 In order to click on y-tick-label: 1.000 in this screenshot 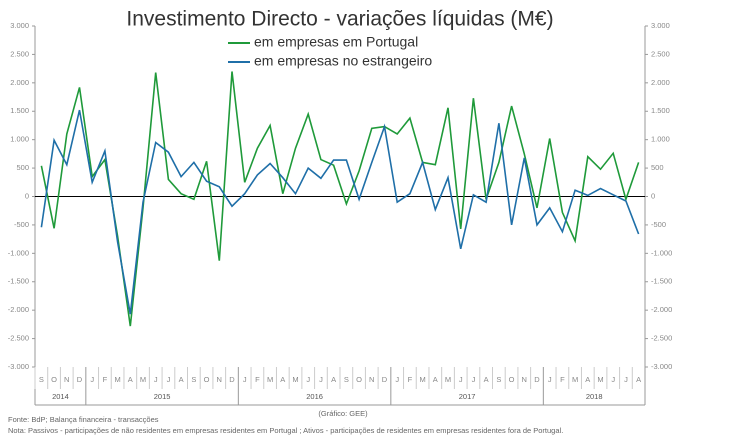, I will do `click(19, 139)`.